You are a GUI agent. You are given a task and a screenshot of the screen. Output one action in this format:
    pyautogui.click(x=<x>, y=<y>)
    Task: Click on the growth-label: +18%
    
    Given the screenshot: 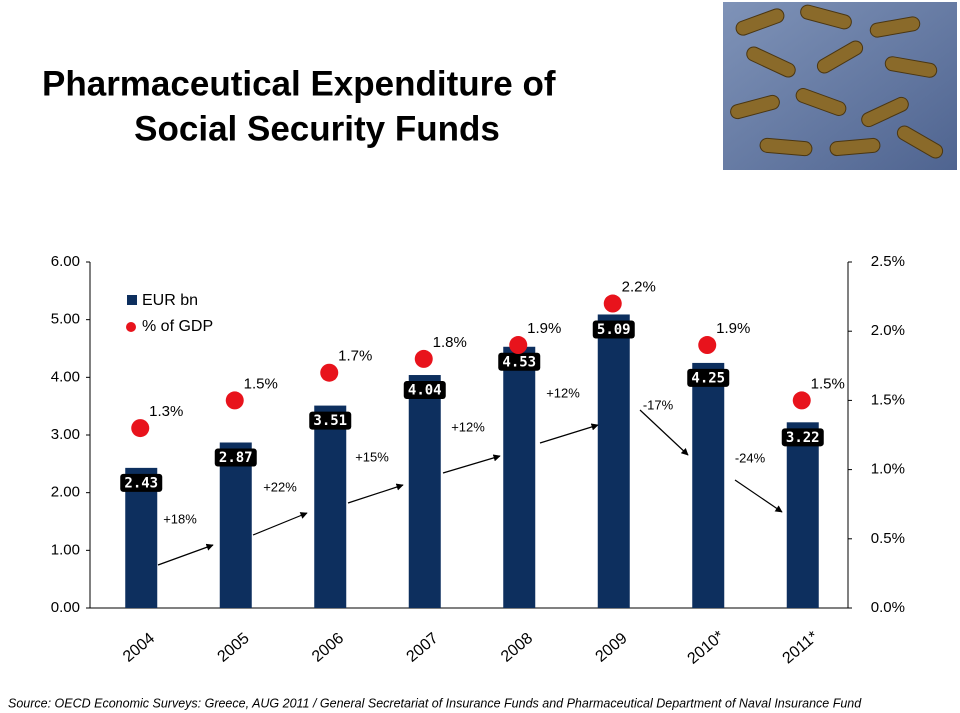 What is the action you would take?
    pyautogui.click(x=180, y=518)
    